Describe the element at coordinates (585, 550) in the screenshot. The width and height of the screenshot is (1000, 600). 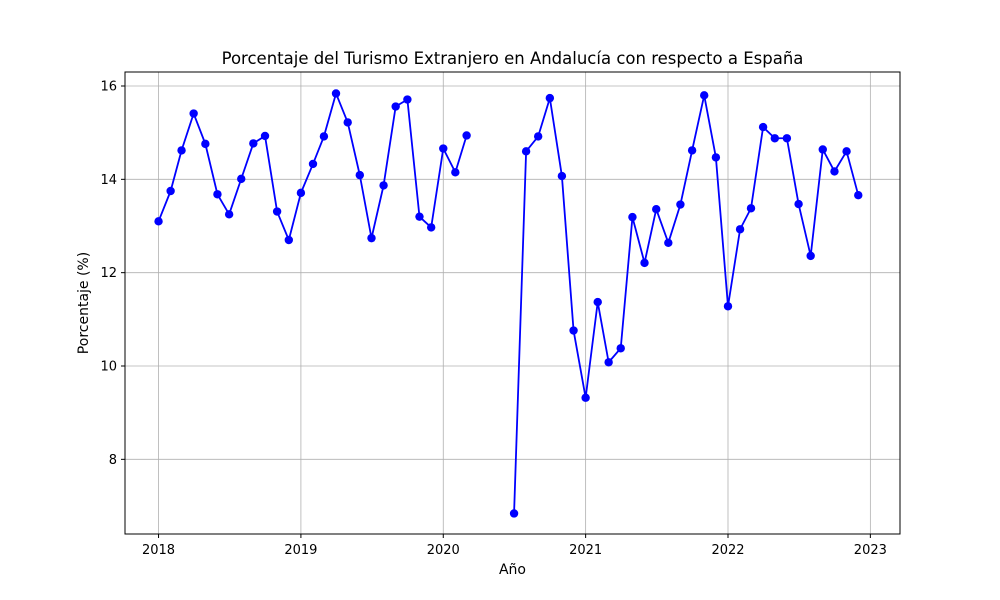
I see `x-tick-label: 2021` at that location.